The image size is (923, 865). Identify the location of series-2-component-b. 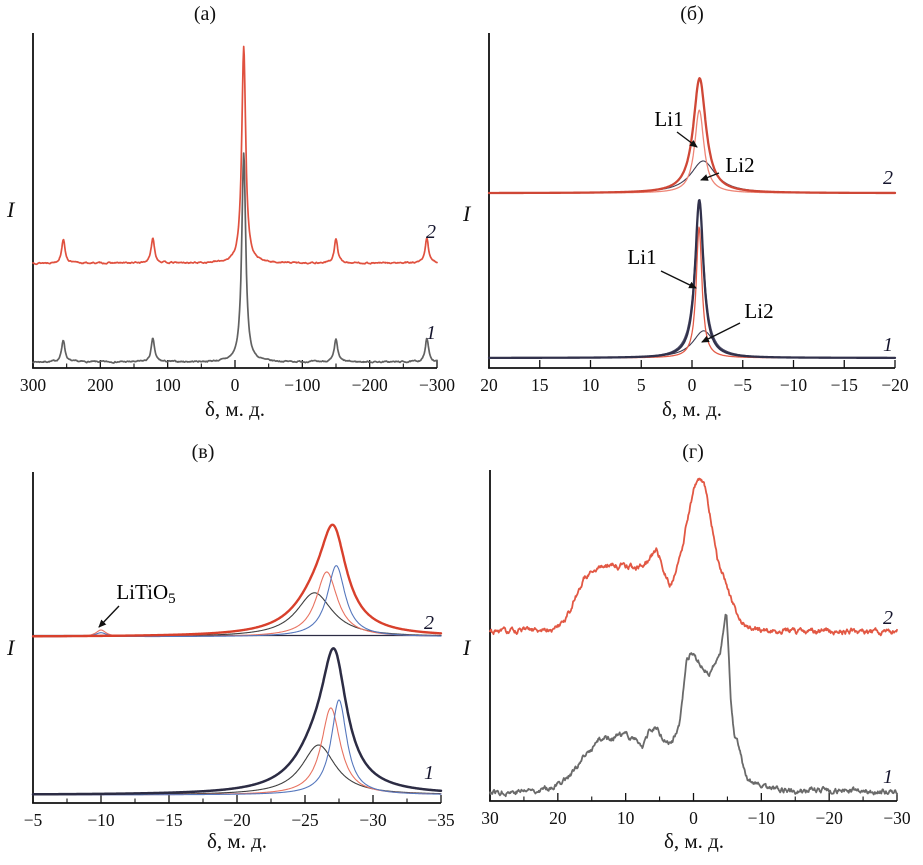
(237, 604).